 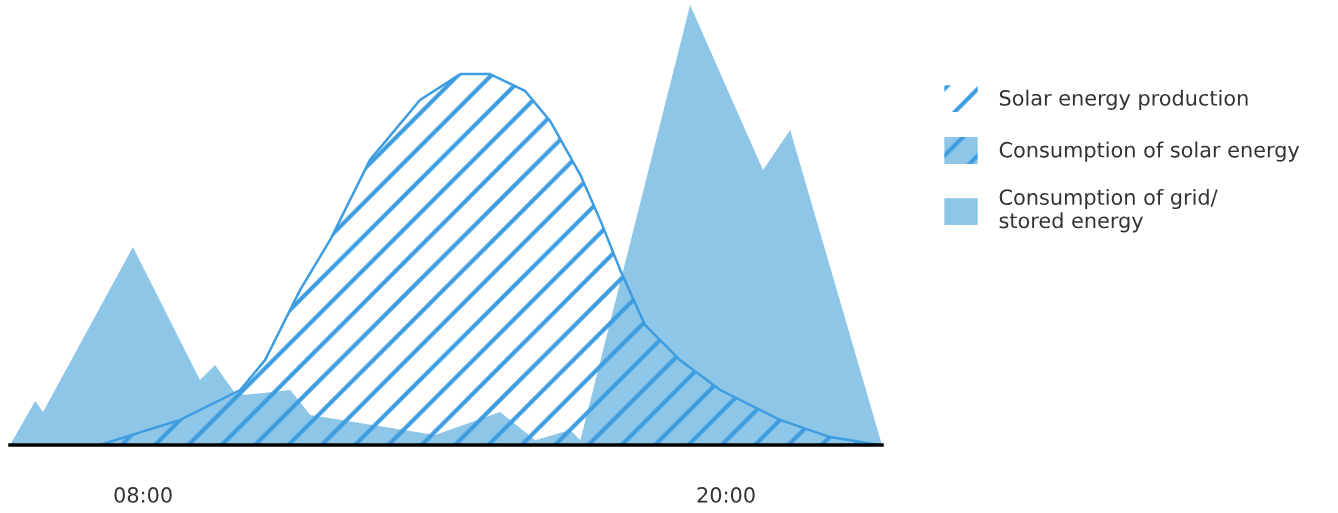 I want to click on x-tick-label: 20:00, so click(x=726, y=495).